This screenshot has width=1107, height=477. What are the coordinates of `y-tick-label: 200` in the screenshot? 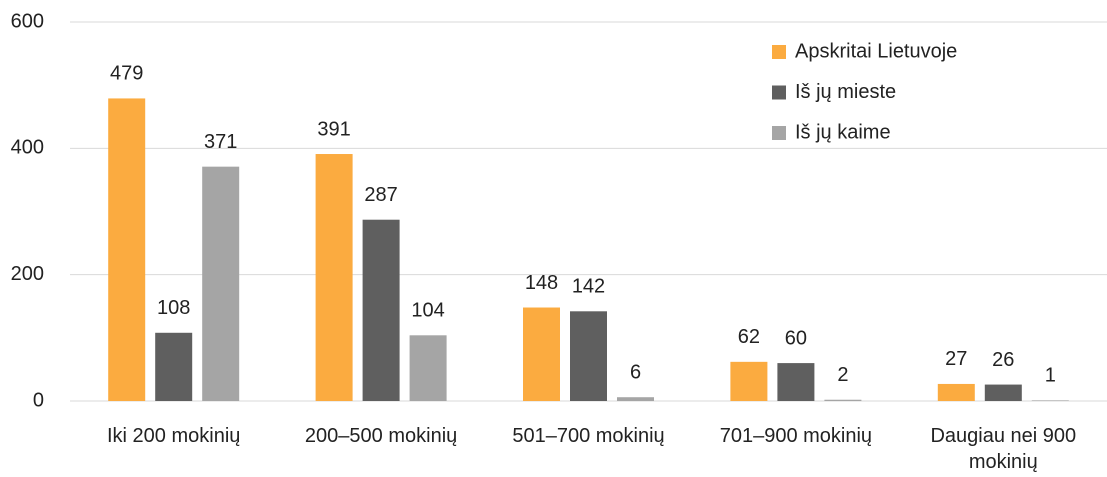 It's located at (27, 274).